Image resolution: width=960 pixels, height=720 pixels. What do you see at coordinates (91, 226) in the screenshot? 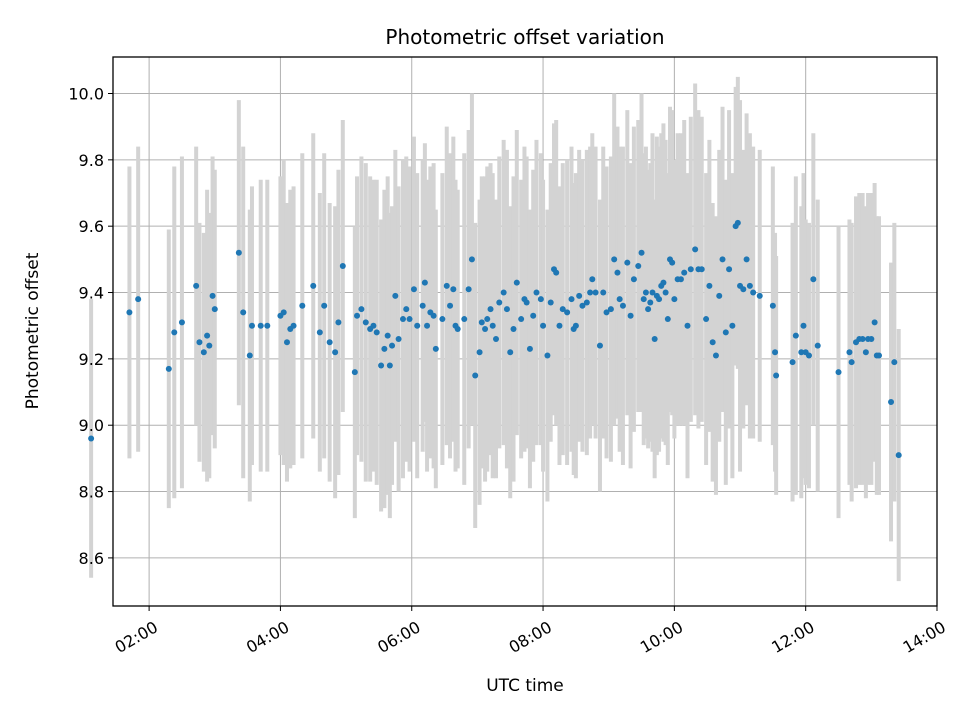
I see `y-tick-label: 9.6` at bounding box center [91, 226].